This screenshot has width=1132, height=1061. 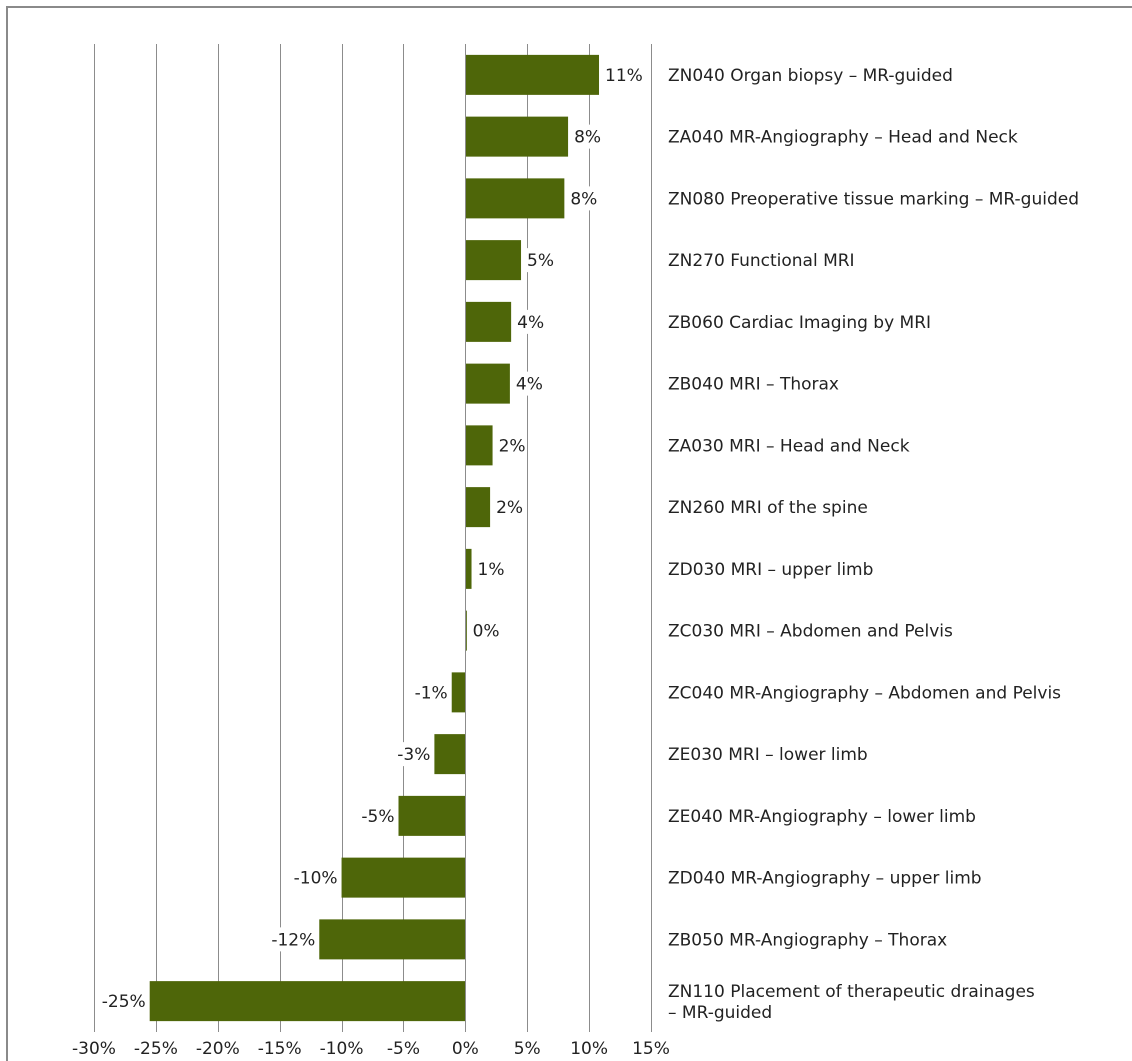 I want to click on data-label: -12%, so click(x=293, y=940).